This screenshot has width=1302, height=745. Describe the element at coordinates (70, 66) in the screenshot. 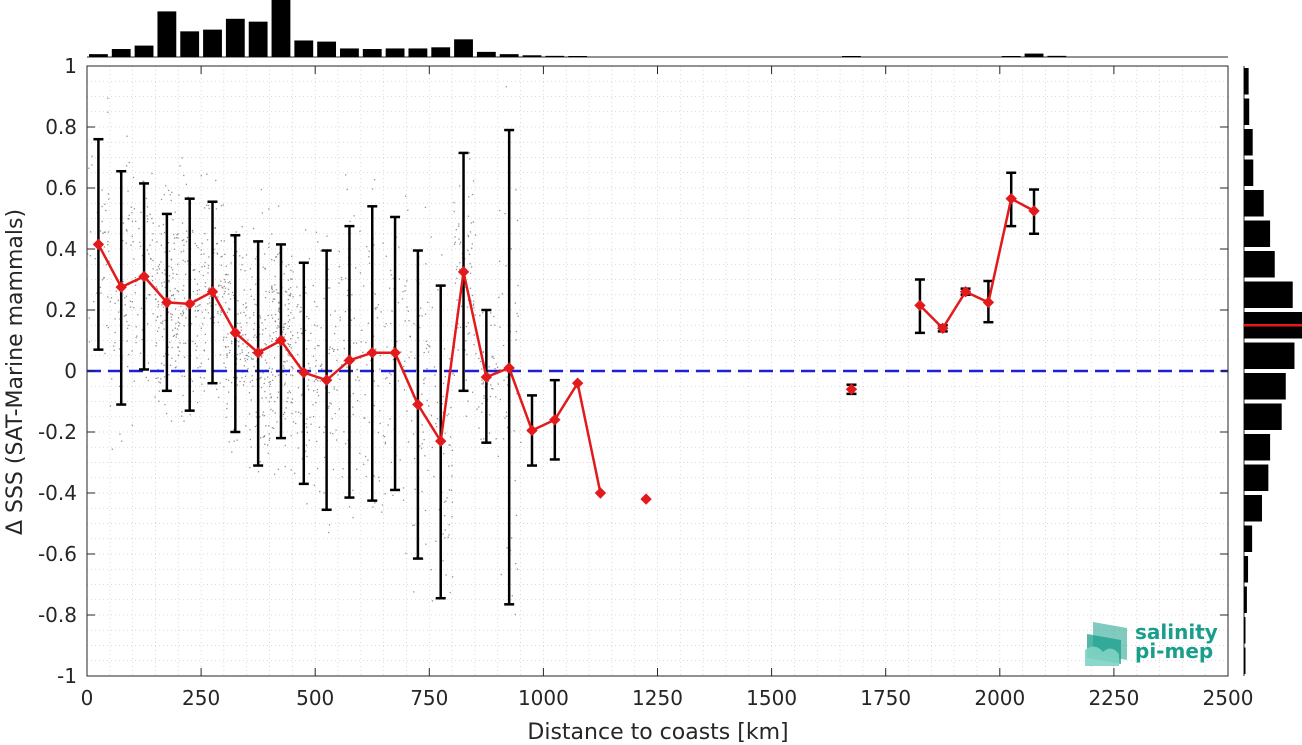

I see `y-tick-label: 1` at that location.